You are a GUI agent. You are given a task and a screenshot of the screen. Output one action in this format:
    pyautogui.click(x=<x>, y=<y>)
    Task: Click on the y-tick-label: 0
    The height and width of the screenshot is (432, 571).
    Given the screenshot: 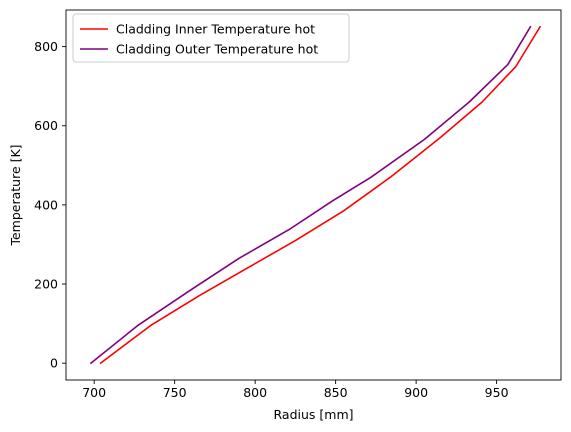 What is the action you would take?
    pyautogui.click(x=54, y=363)
    